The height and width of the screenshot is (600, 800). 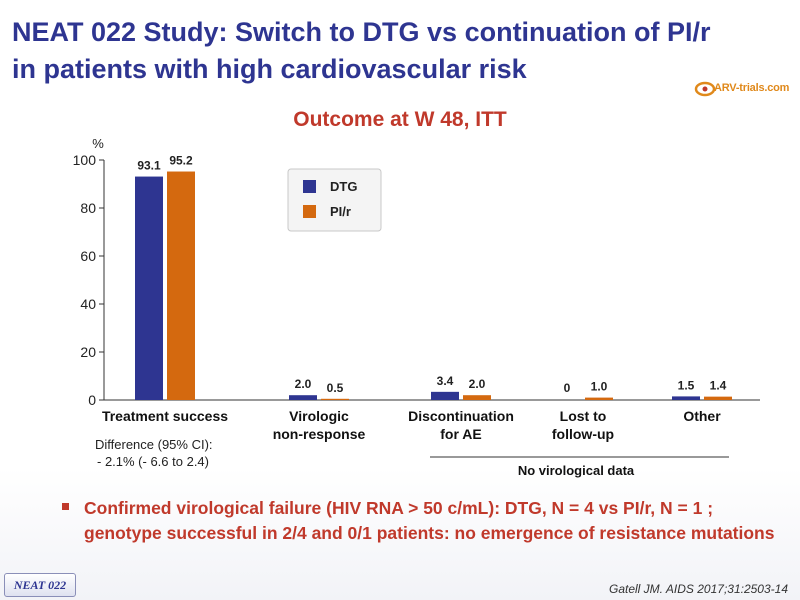 I want to click on data-label: 0, so click(x=567, y=388).